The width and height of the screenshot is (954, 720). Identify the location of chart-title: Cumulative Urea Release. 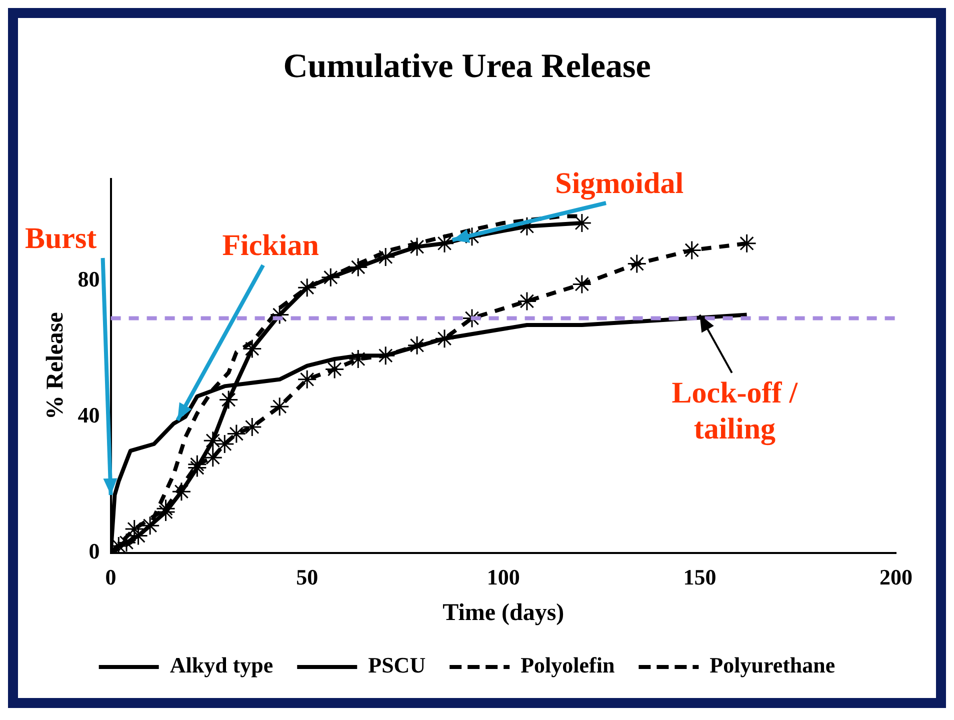
(467, 67).